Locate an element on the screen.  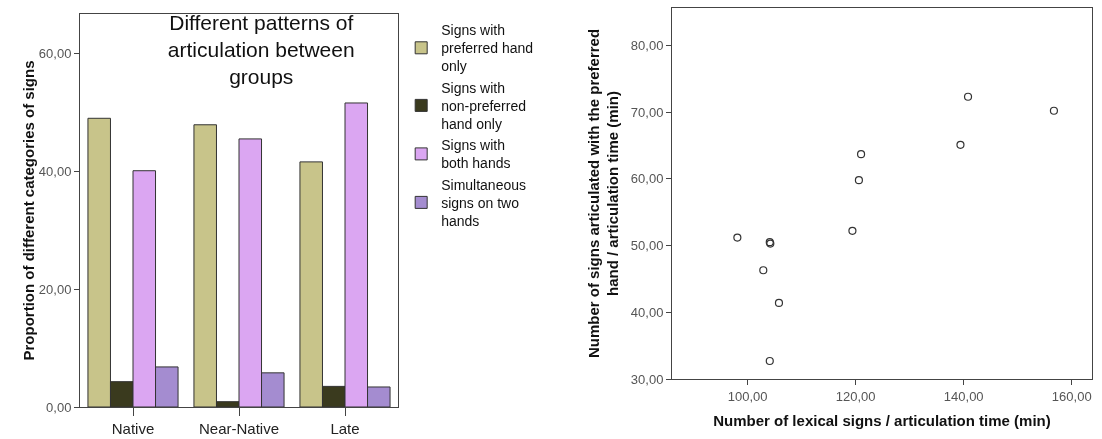
x-tick-label: 140,00 is located at coordinates (963, 396).